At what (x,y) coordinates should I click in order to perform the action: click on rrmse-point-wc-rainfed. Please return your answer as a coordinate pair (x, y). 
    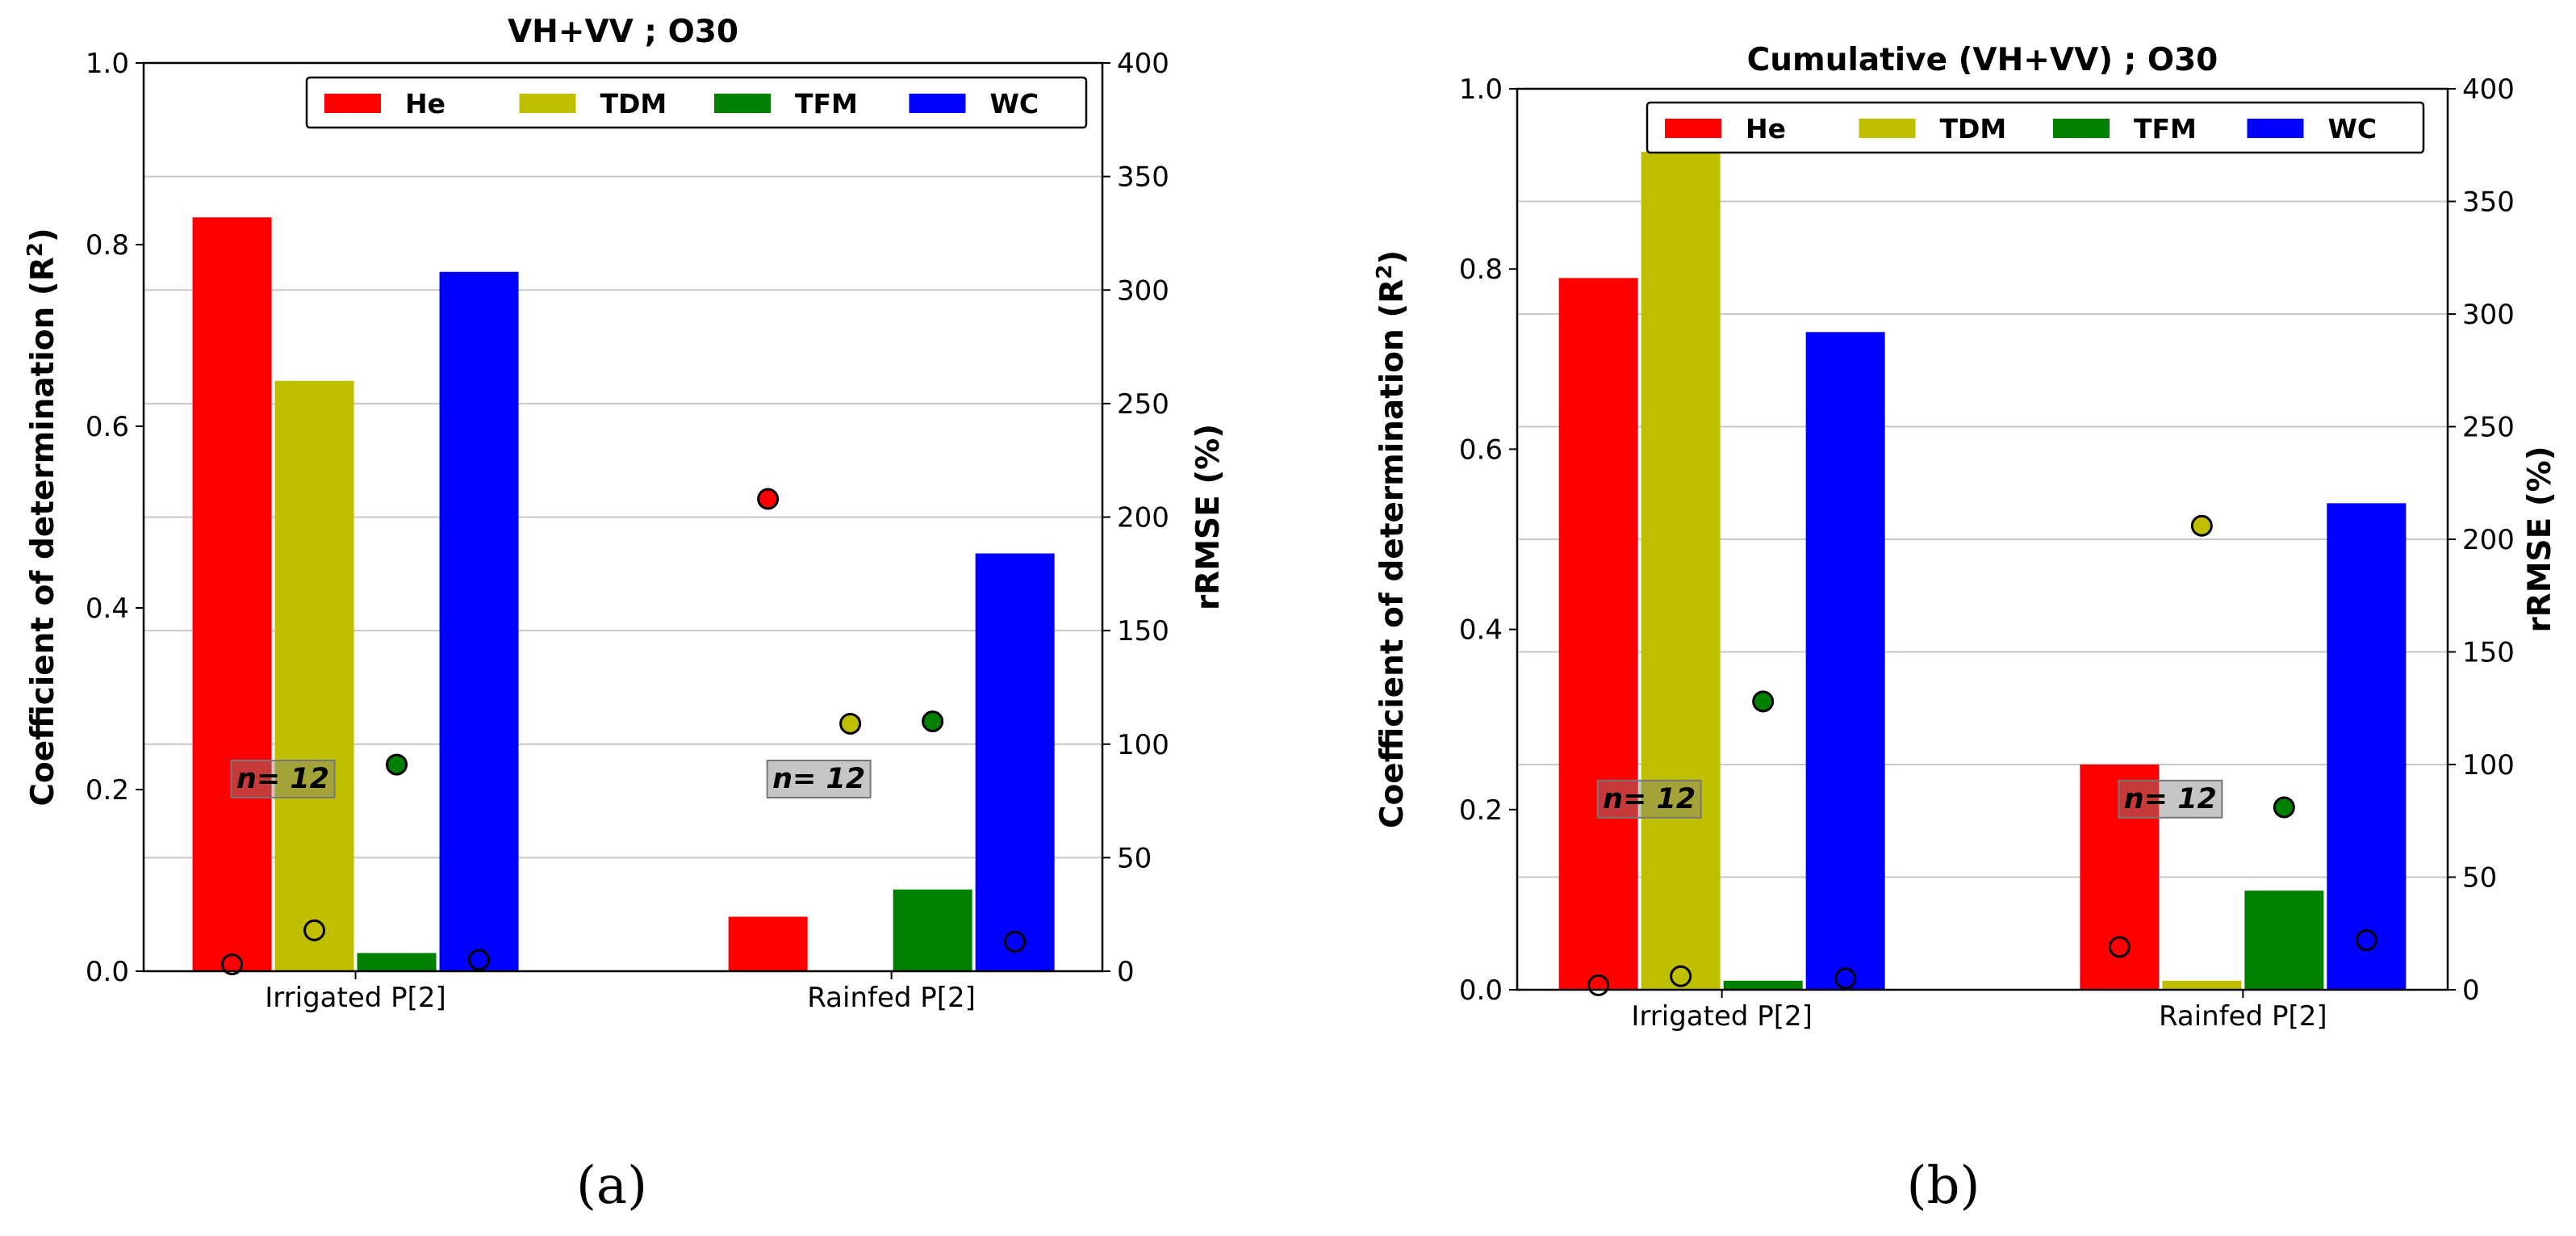
    Looking at the image, I should click on (2366, 941).